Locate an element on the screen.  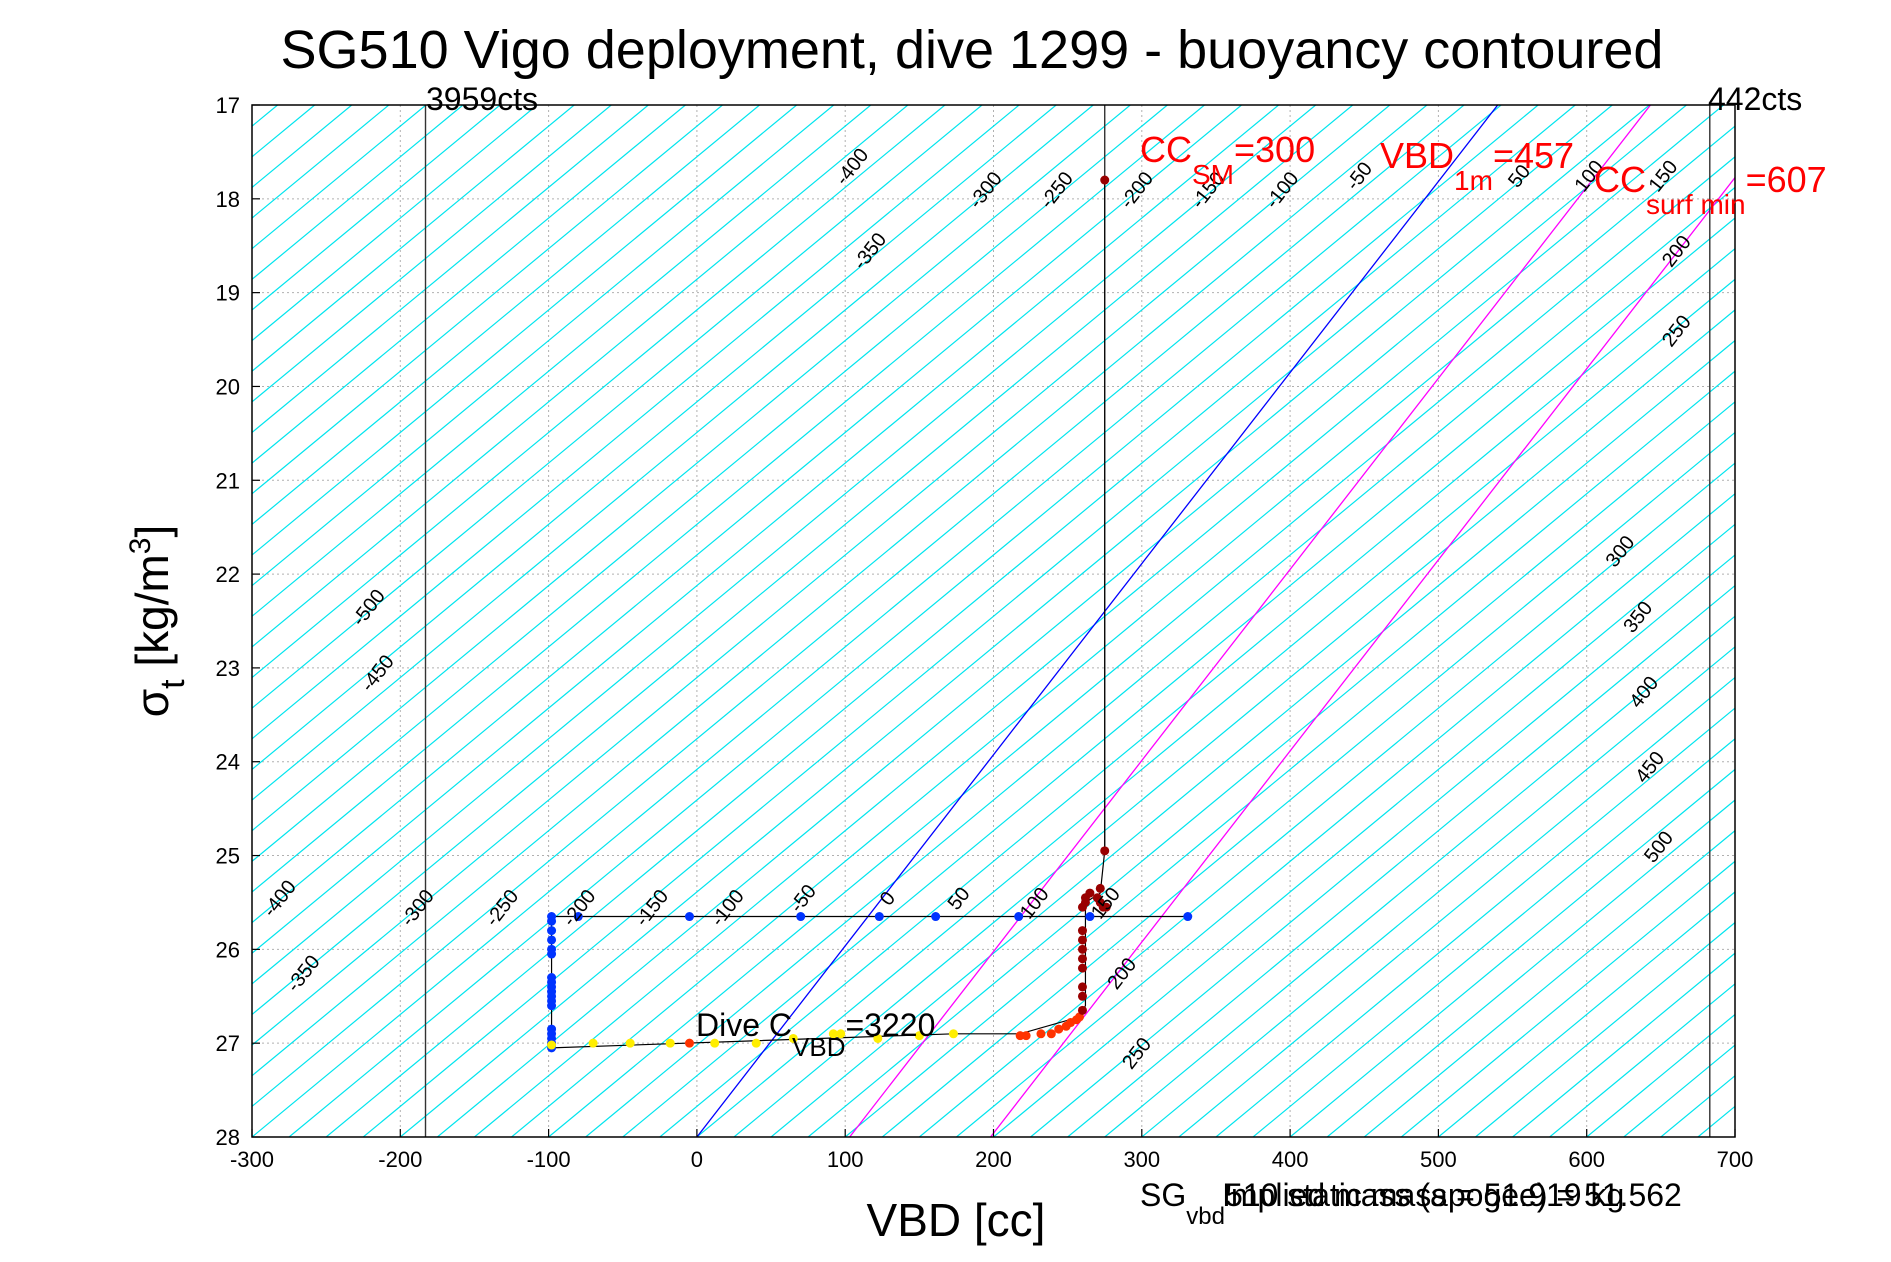
vline-label-left: 3959cts is located at coordinates (482, 99).